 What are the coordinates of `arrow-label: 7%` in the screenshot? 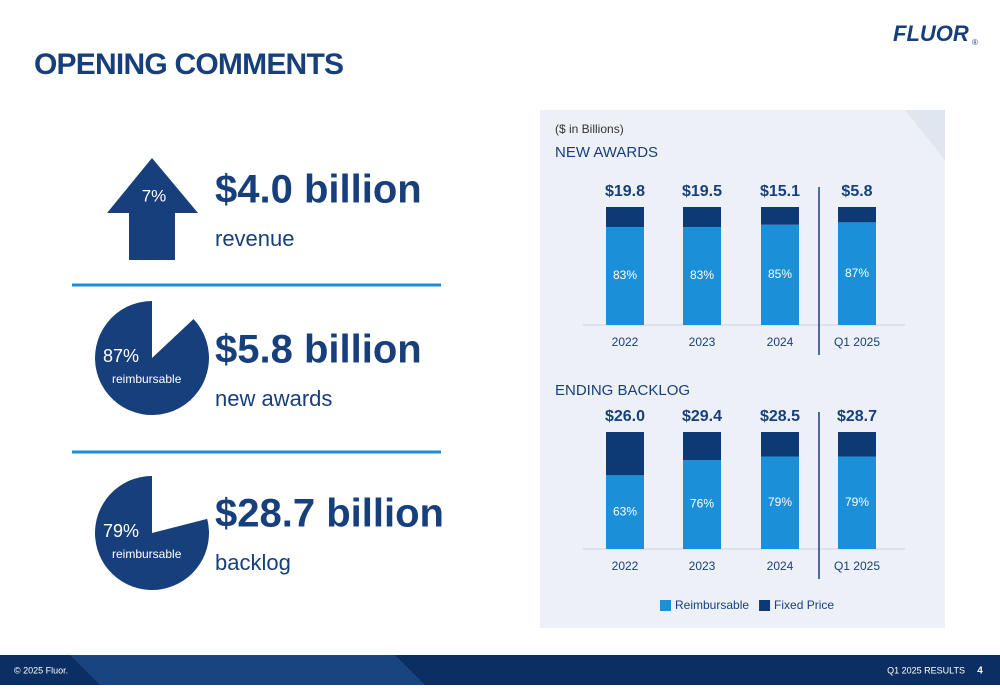 It's located at (154, 195).